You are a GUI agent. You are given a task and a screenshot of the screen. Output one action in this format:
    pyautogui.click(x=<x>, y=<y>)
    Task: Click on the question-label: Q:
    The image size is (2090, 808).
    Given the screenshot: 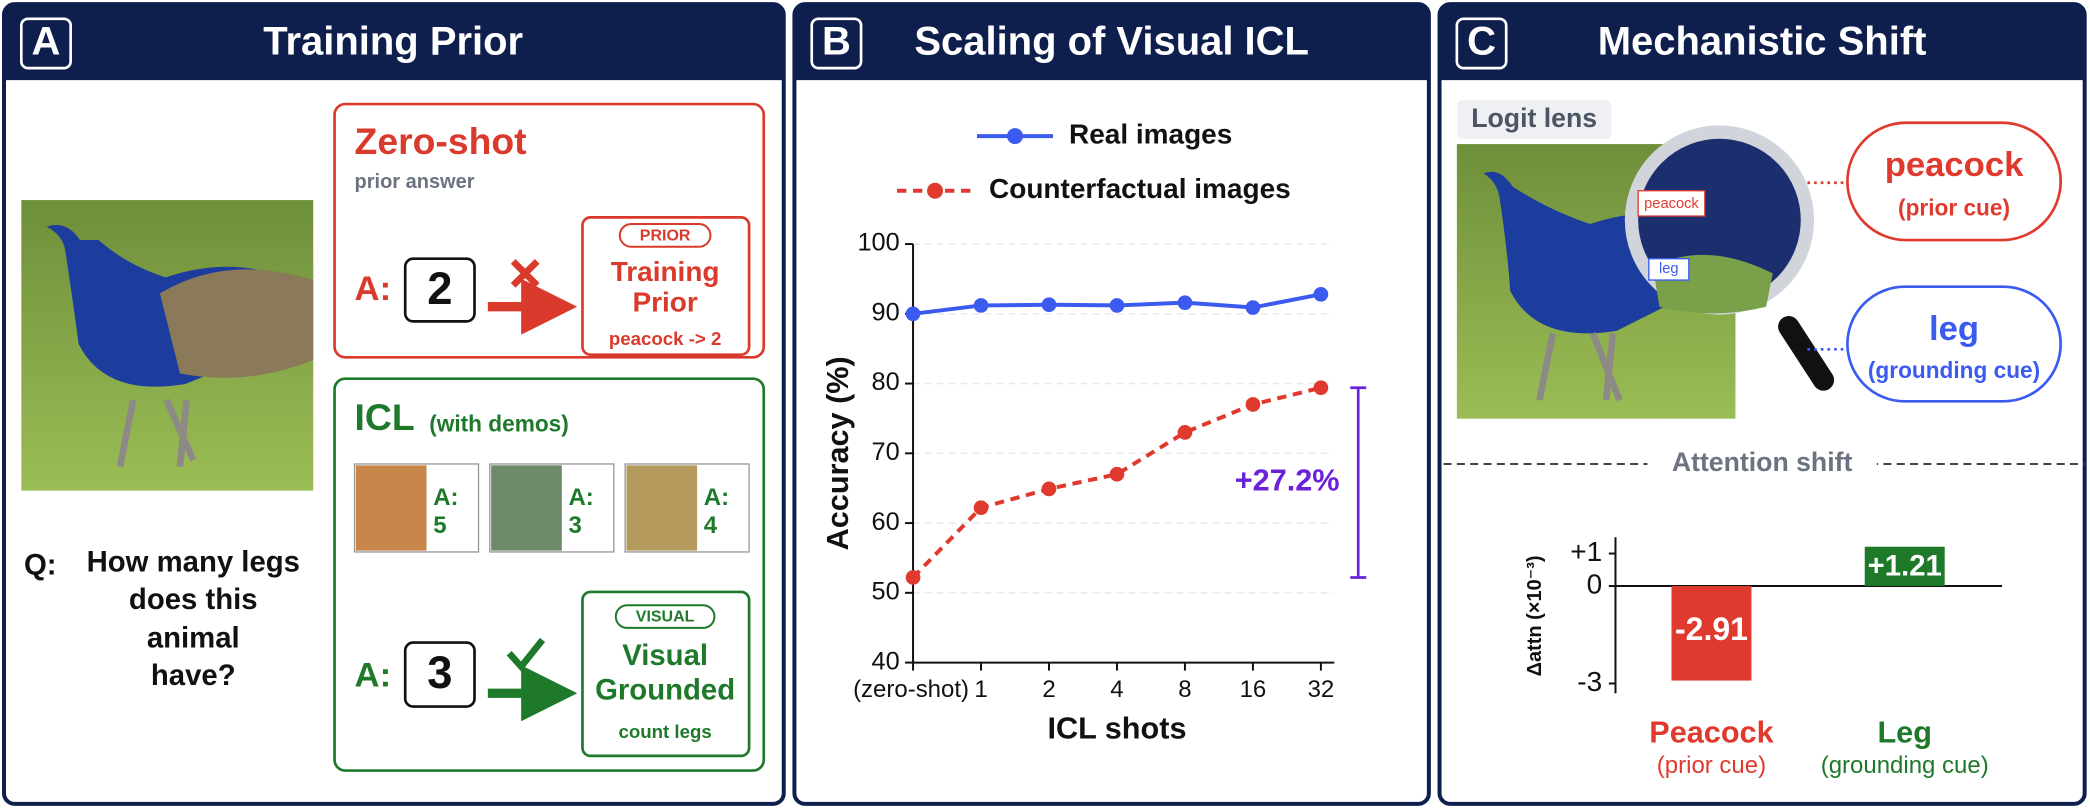 What is the action you would take?
    pyautogui.click(x=40, y=564)
    